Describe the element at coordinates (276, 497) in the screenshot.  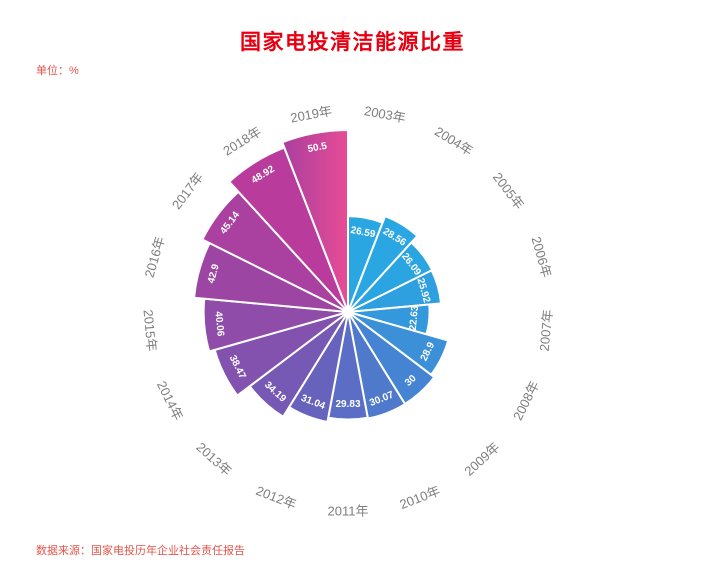
I see `category-label: 2012年` at that location.